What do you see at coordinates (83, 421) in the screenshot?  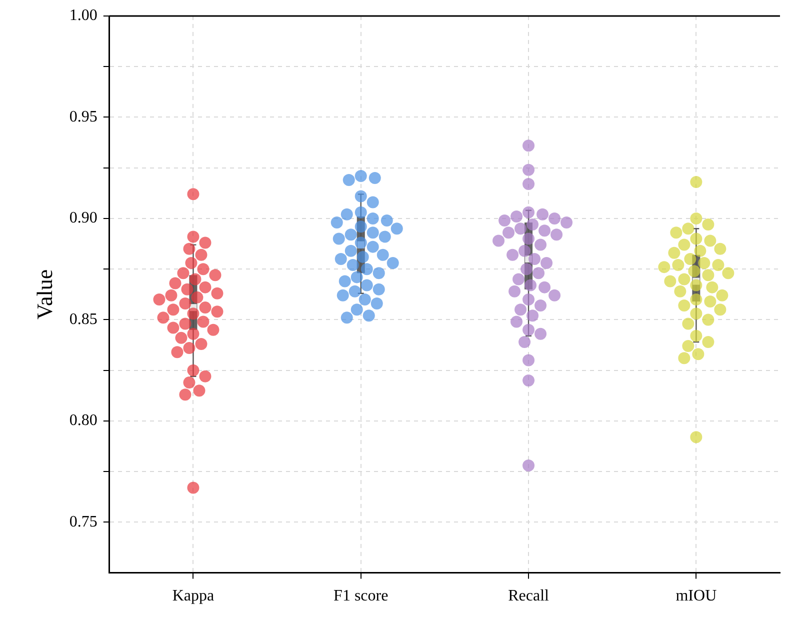 I see `y-tick-label: 0.80` at bounding box center [83, 421].